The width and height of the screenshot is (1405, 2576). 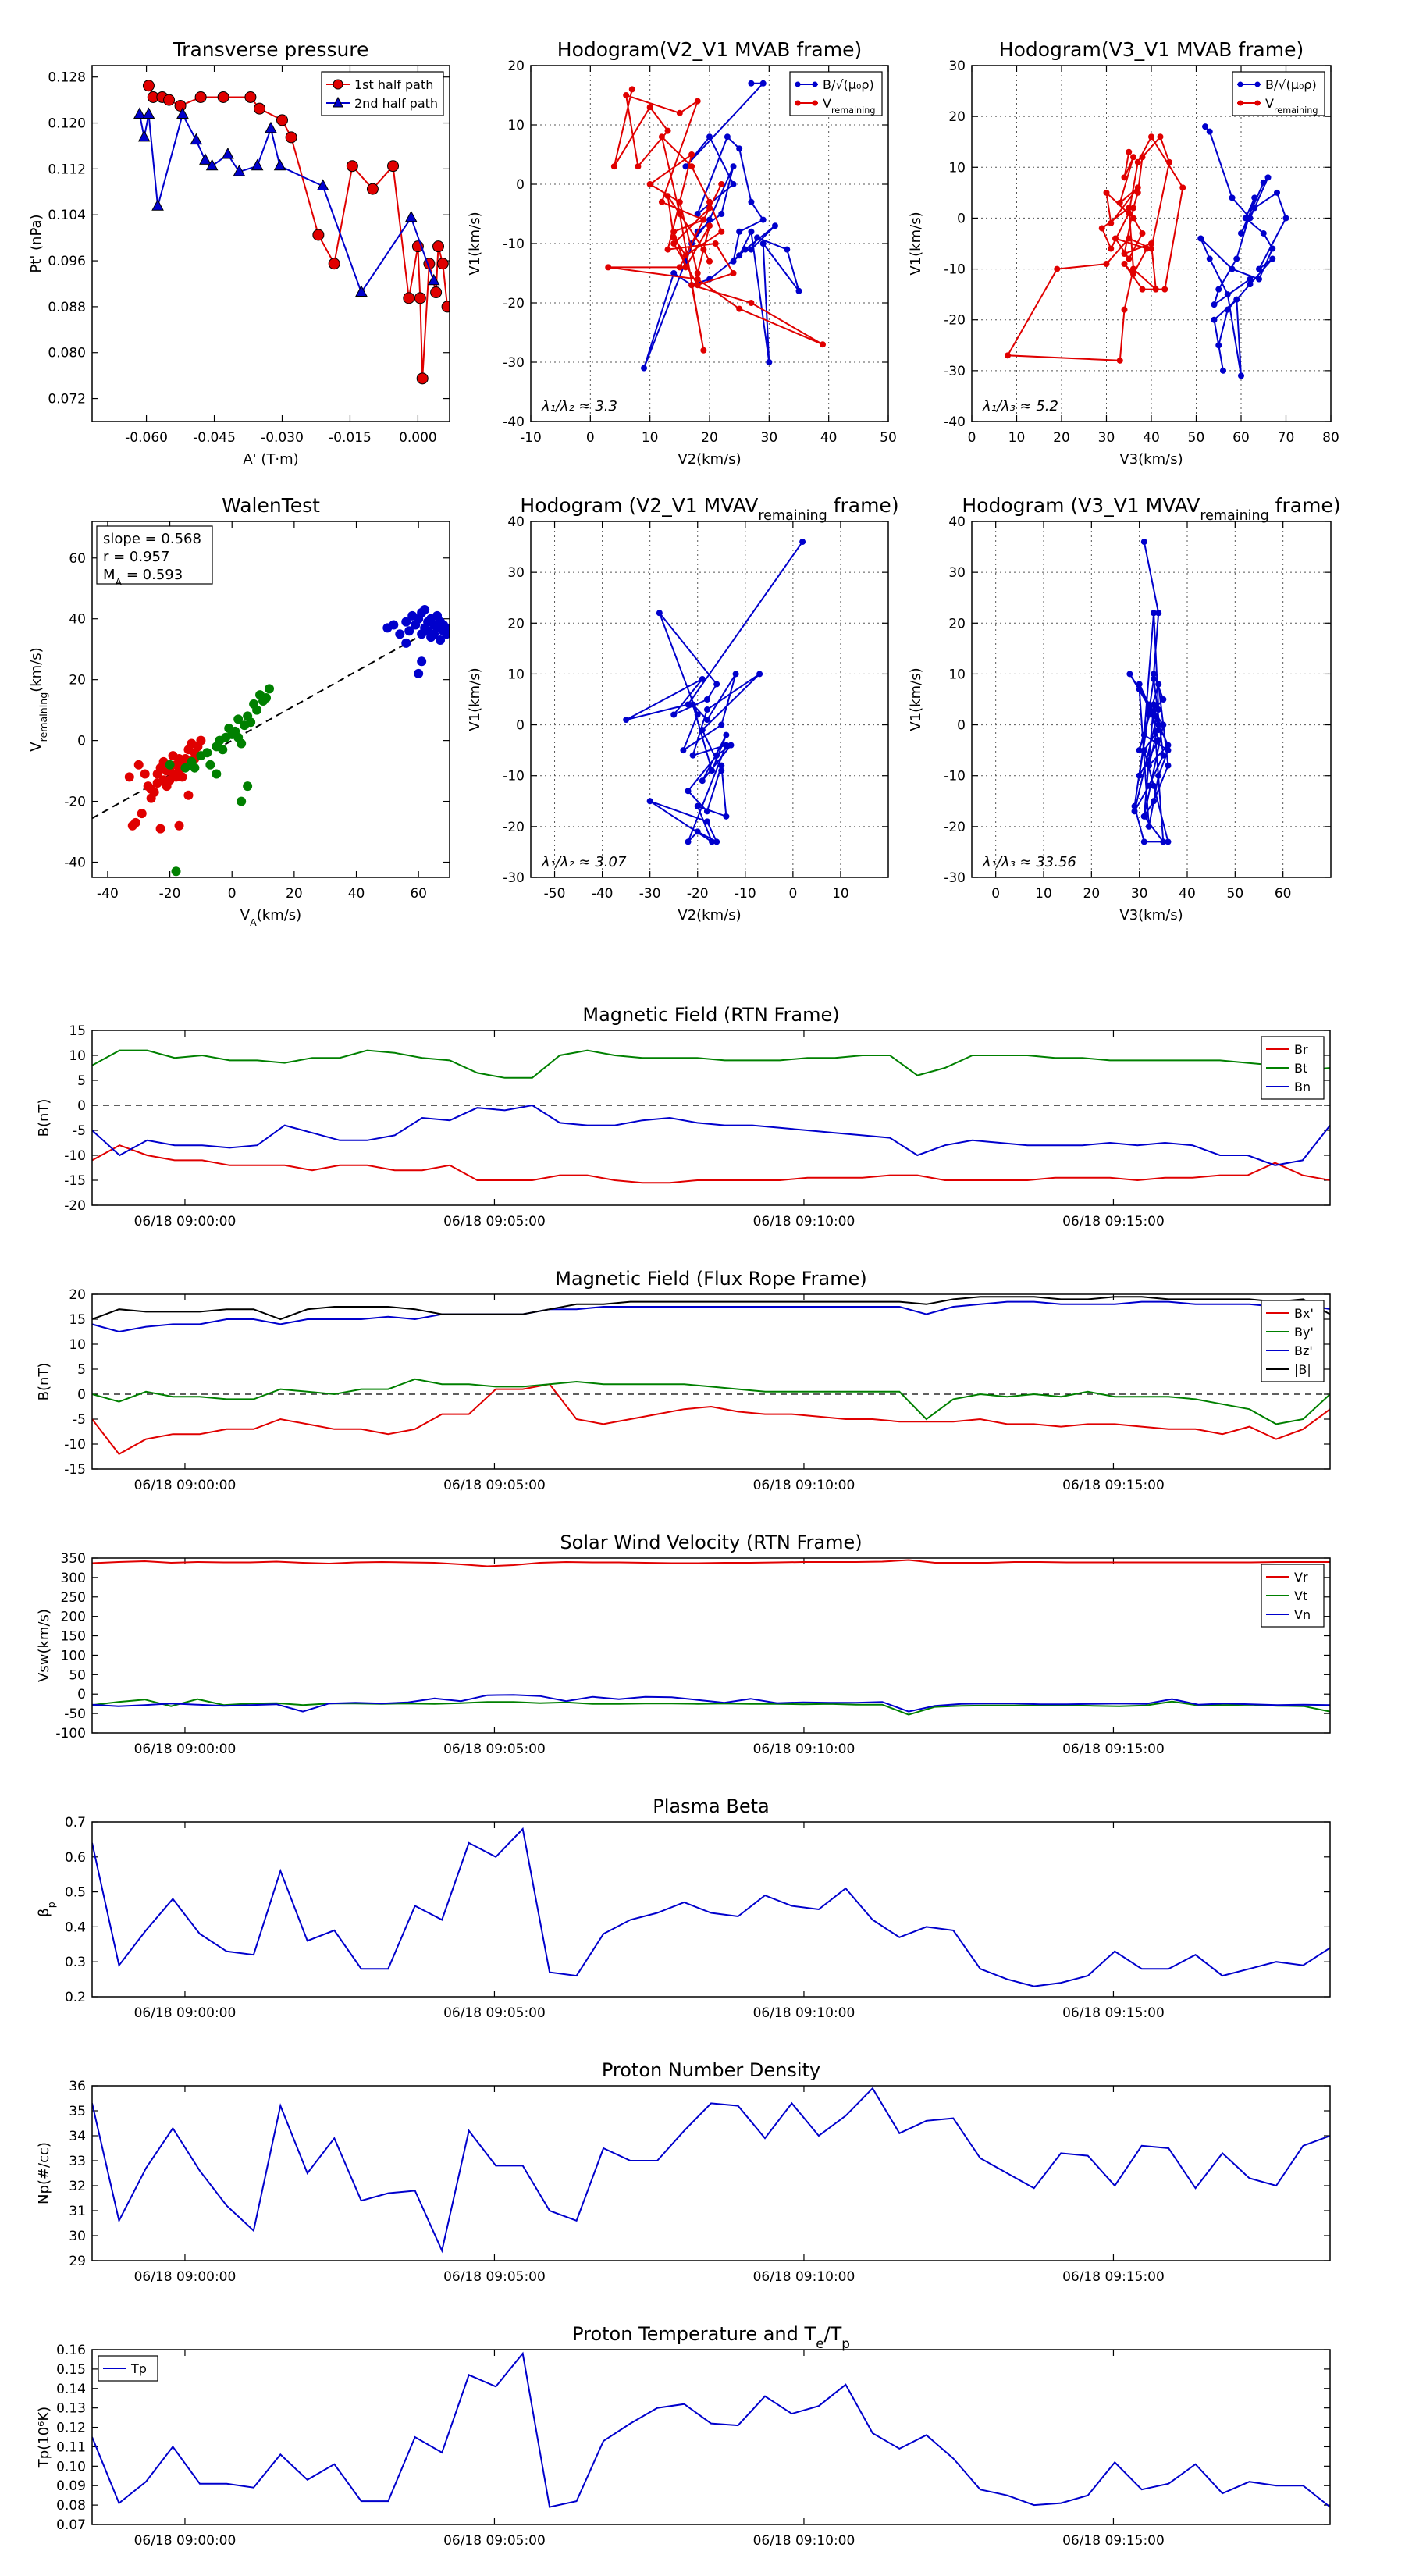 What do you see at coordinates (71, 2447) in the screenshot?
I see `y-tick-label: 0.11` at bounding box center [71, 2447].